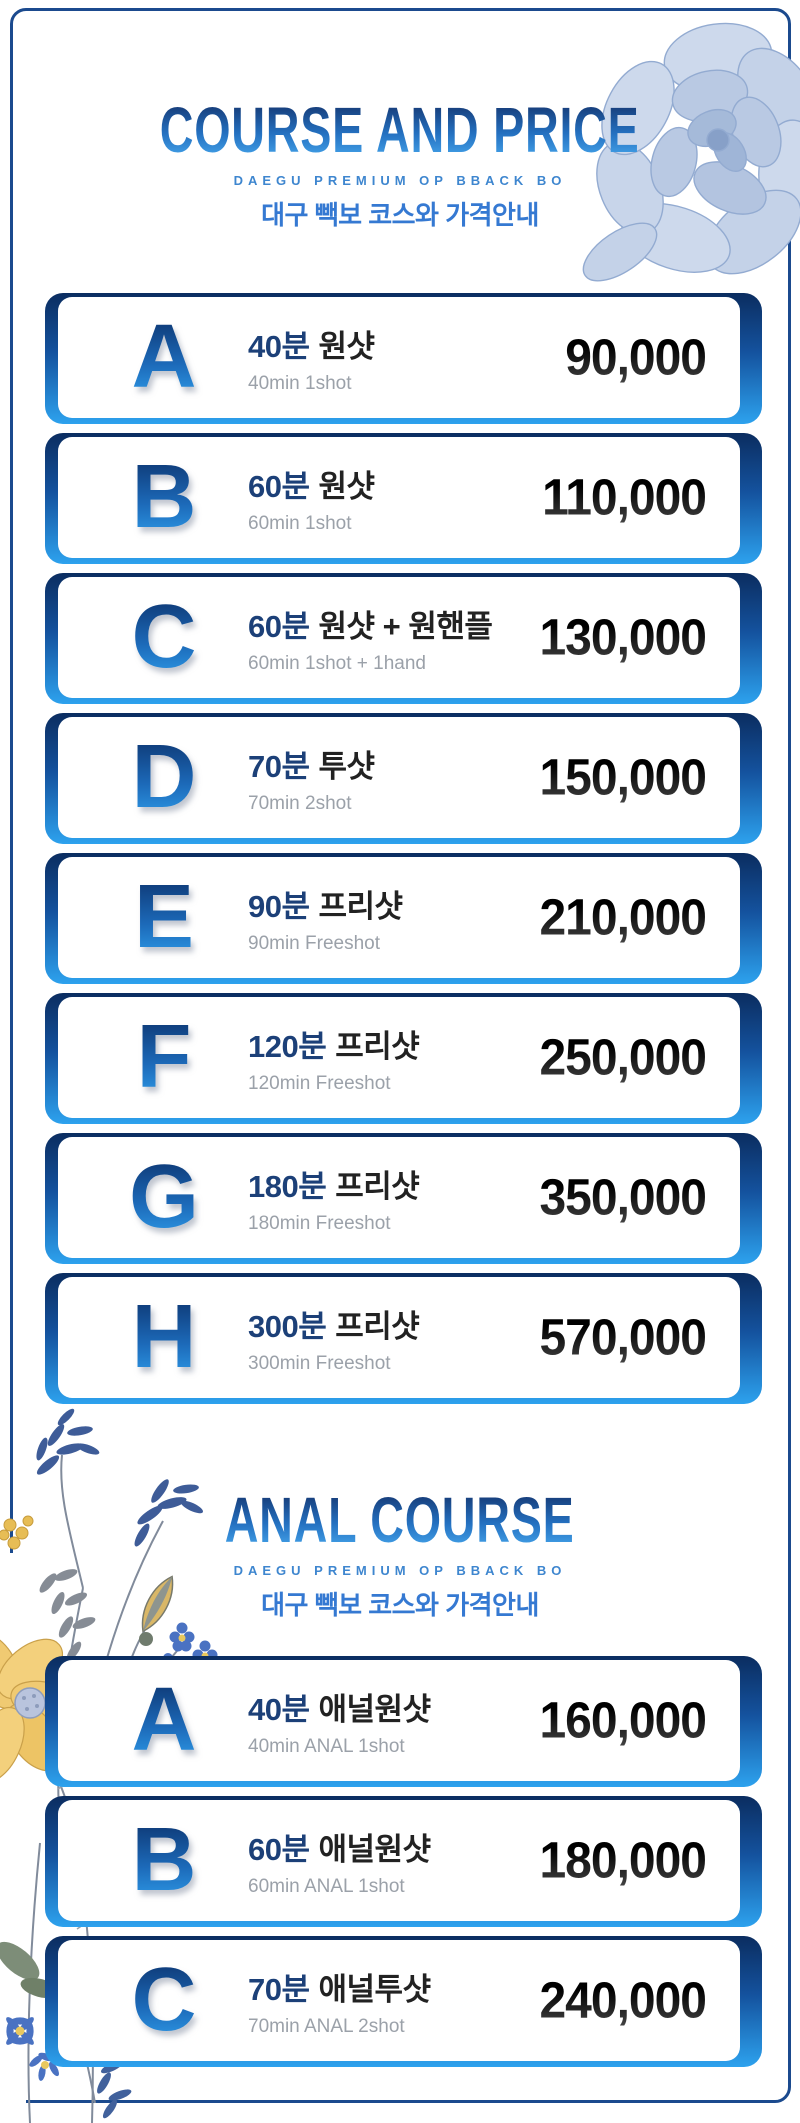 Image resolution: width=800 pixels, height=2123 pixels. Describe the element at coordinates (311, 498) in the screenshot. I see `course-name-block: 60분 원샷 60min 1shot` at that location.